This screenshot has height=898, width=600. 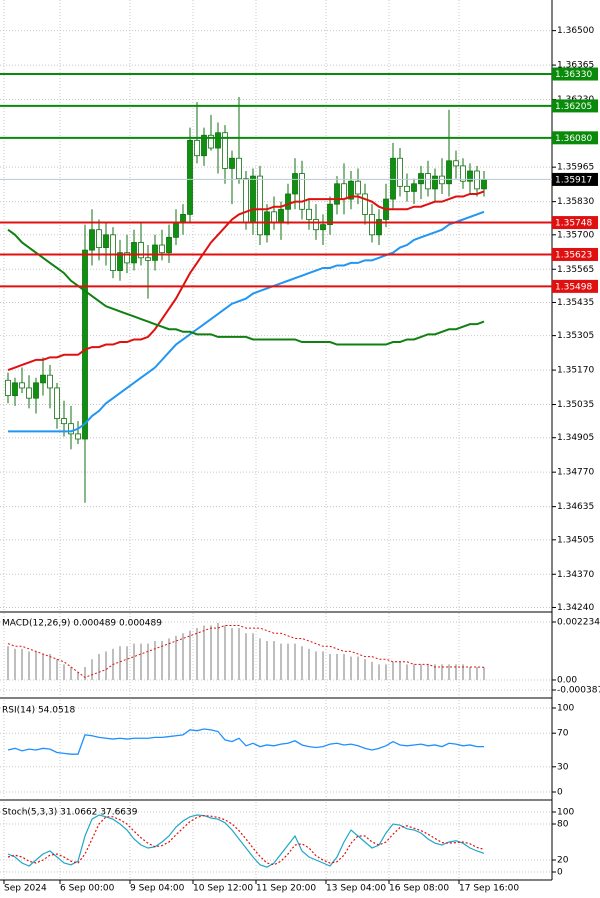 What do you see at coordinates (575, 473) in the screenshot?
I see `y-tick-label: 1.34770` at bounding box center [575, 473].